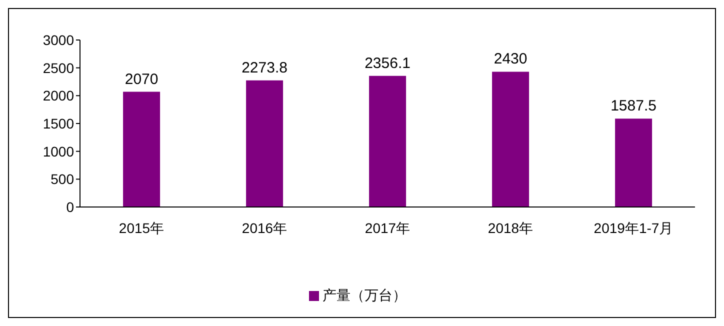 The width and height of the screenshot is (724, 326). What do you see at coordinates (58, 96) in the screenshot?
I see `y-tick-label: 2000` at bounding box center [58, 96].